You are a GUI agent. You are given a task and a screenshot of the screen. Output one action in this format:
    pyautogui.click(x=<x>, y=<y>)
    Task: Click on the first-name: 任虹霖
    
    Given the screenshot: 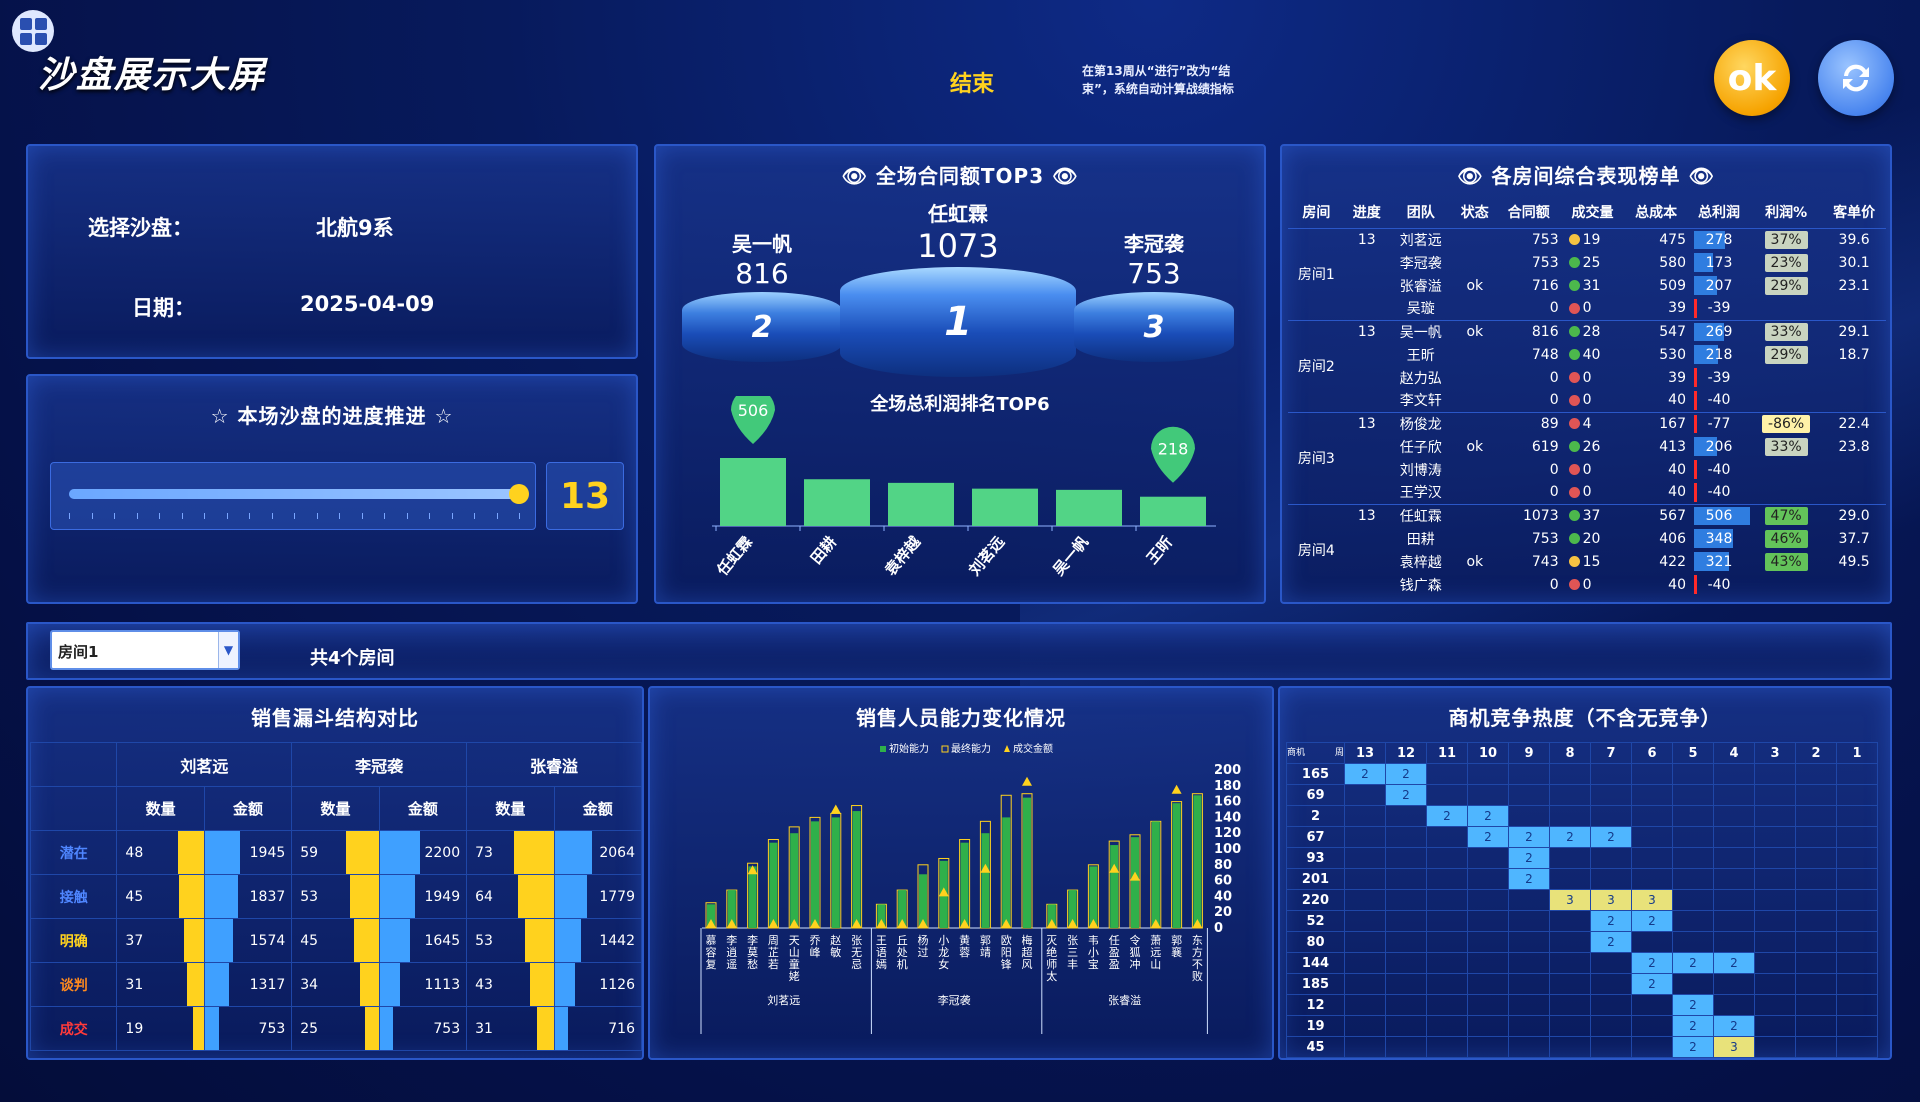 What is the action you would take?
    pyautogui.click(x=958, y=214)
    